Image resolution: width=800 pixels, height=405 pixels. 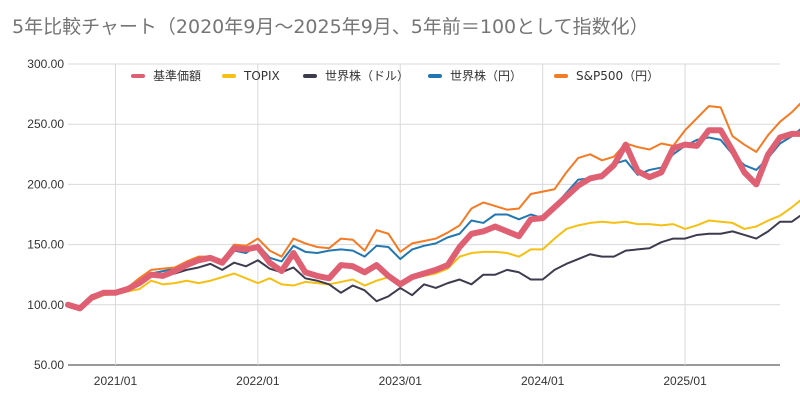 What do you see at coordinates (330, 27) in the screenshot?
I see `chart-title: 5年比較チャート（2020年9月～2025年9月、5年前＝100として指数化）` at bounding box center [330, 27].